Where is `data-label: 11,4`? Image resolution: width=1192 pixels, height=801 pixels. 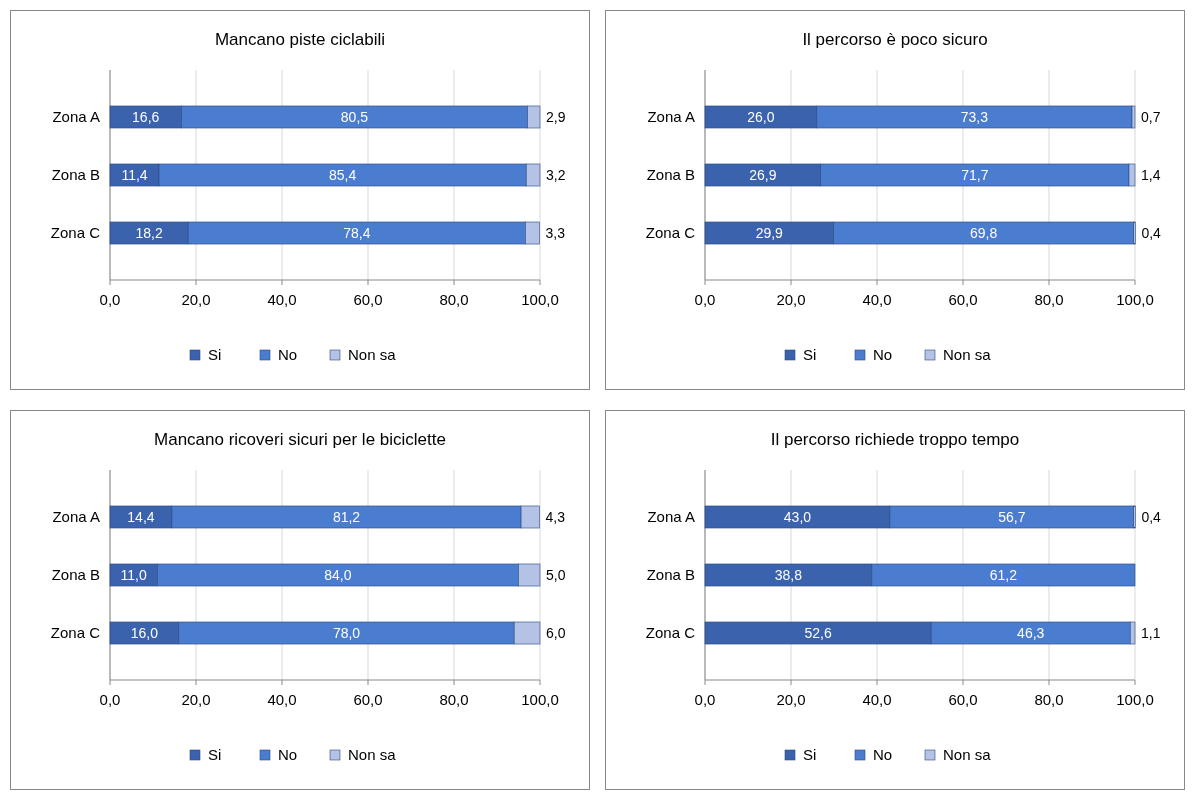 data-label: 11,4 is located at coordinates (134, 174).